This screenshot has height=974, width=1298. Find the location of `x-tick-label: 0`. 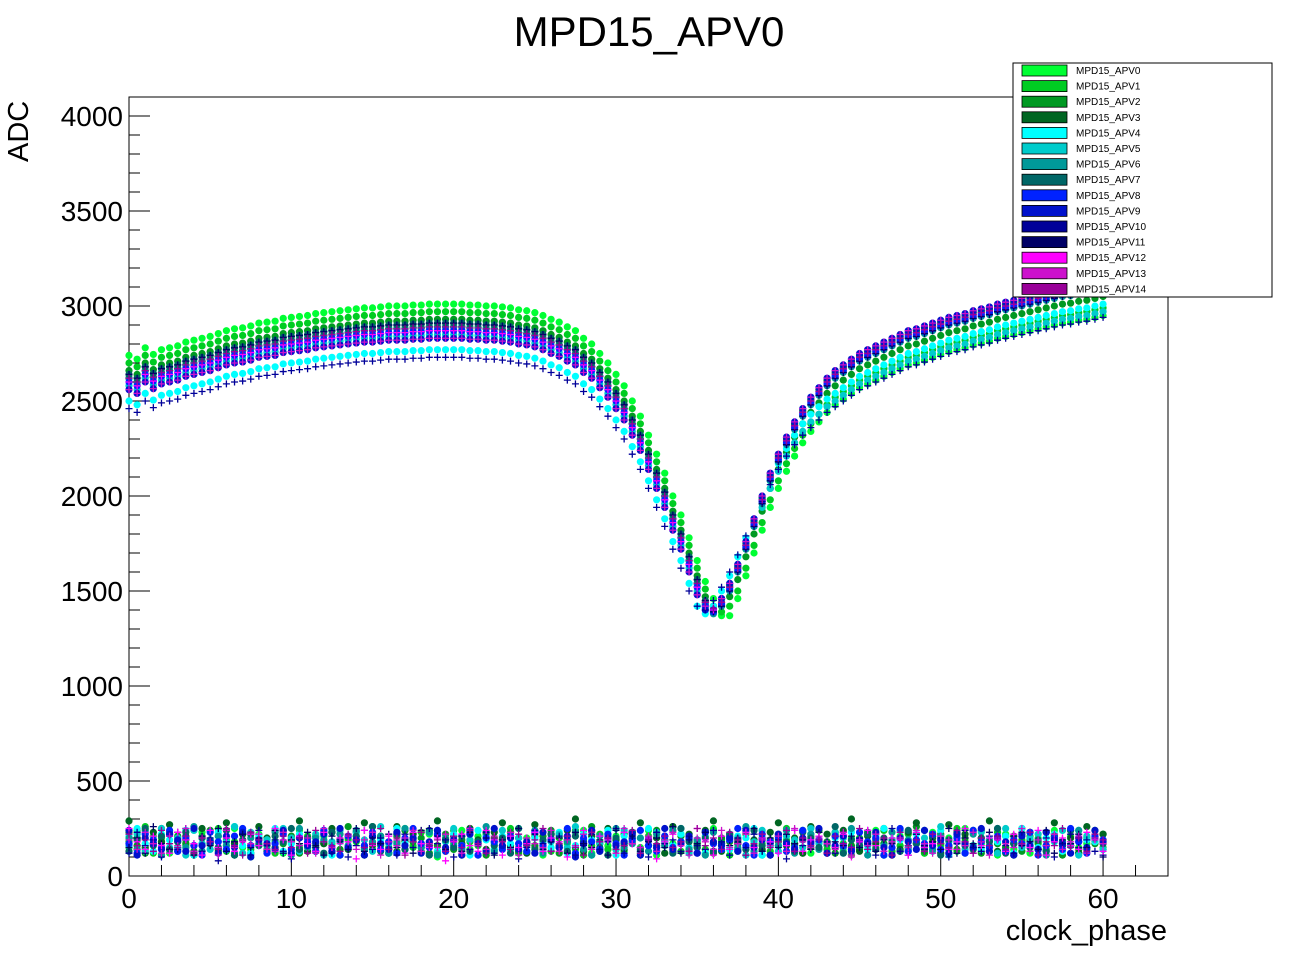

x-tick-label: 0 is located at coordinates (129, 898).